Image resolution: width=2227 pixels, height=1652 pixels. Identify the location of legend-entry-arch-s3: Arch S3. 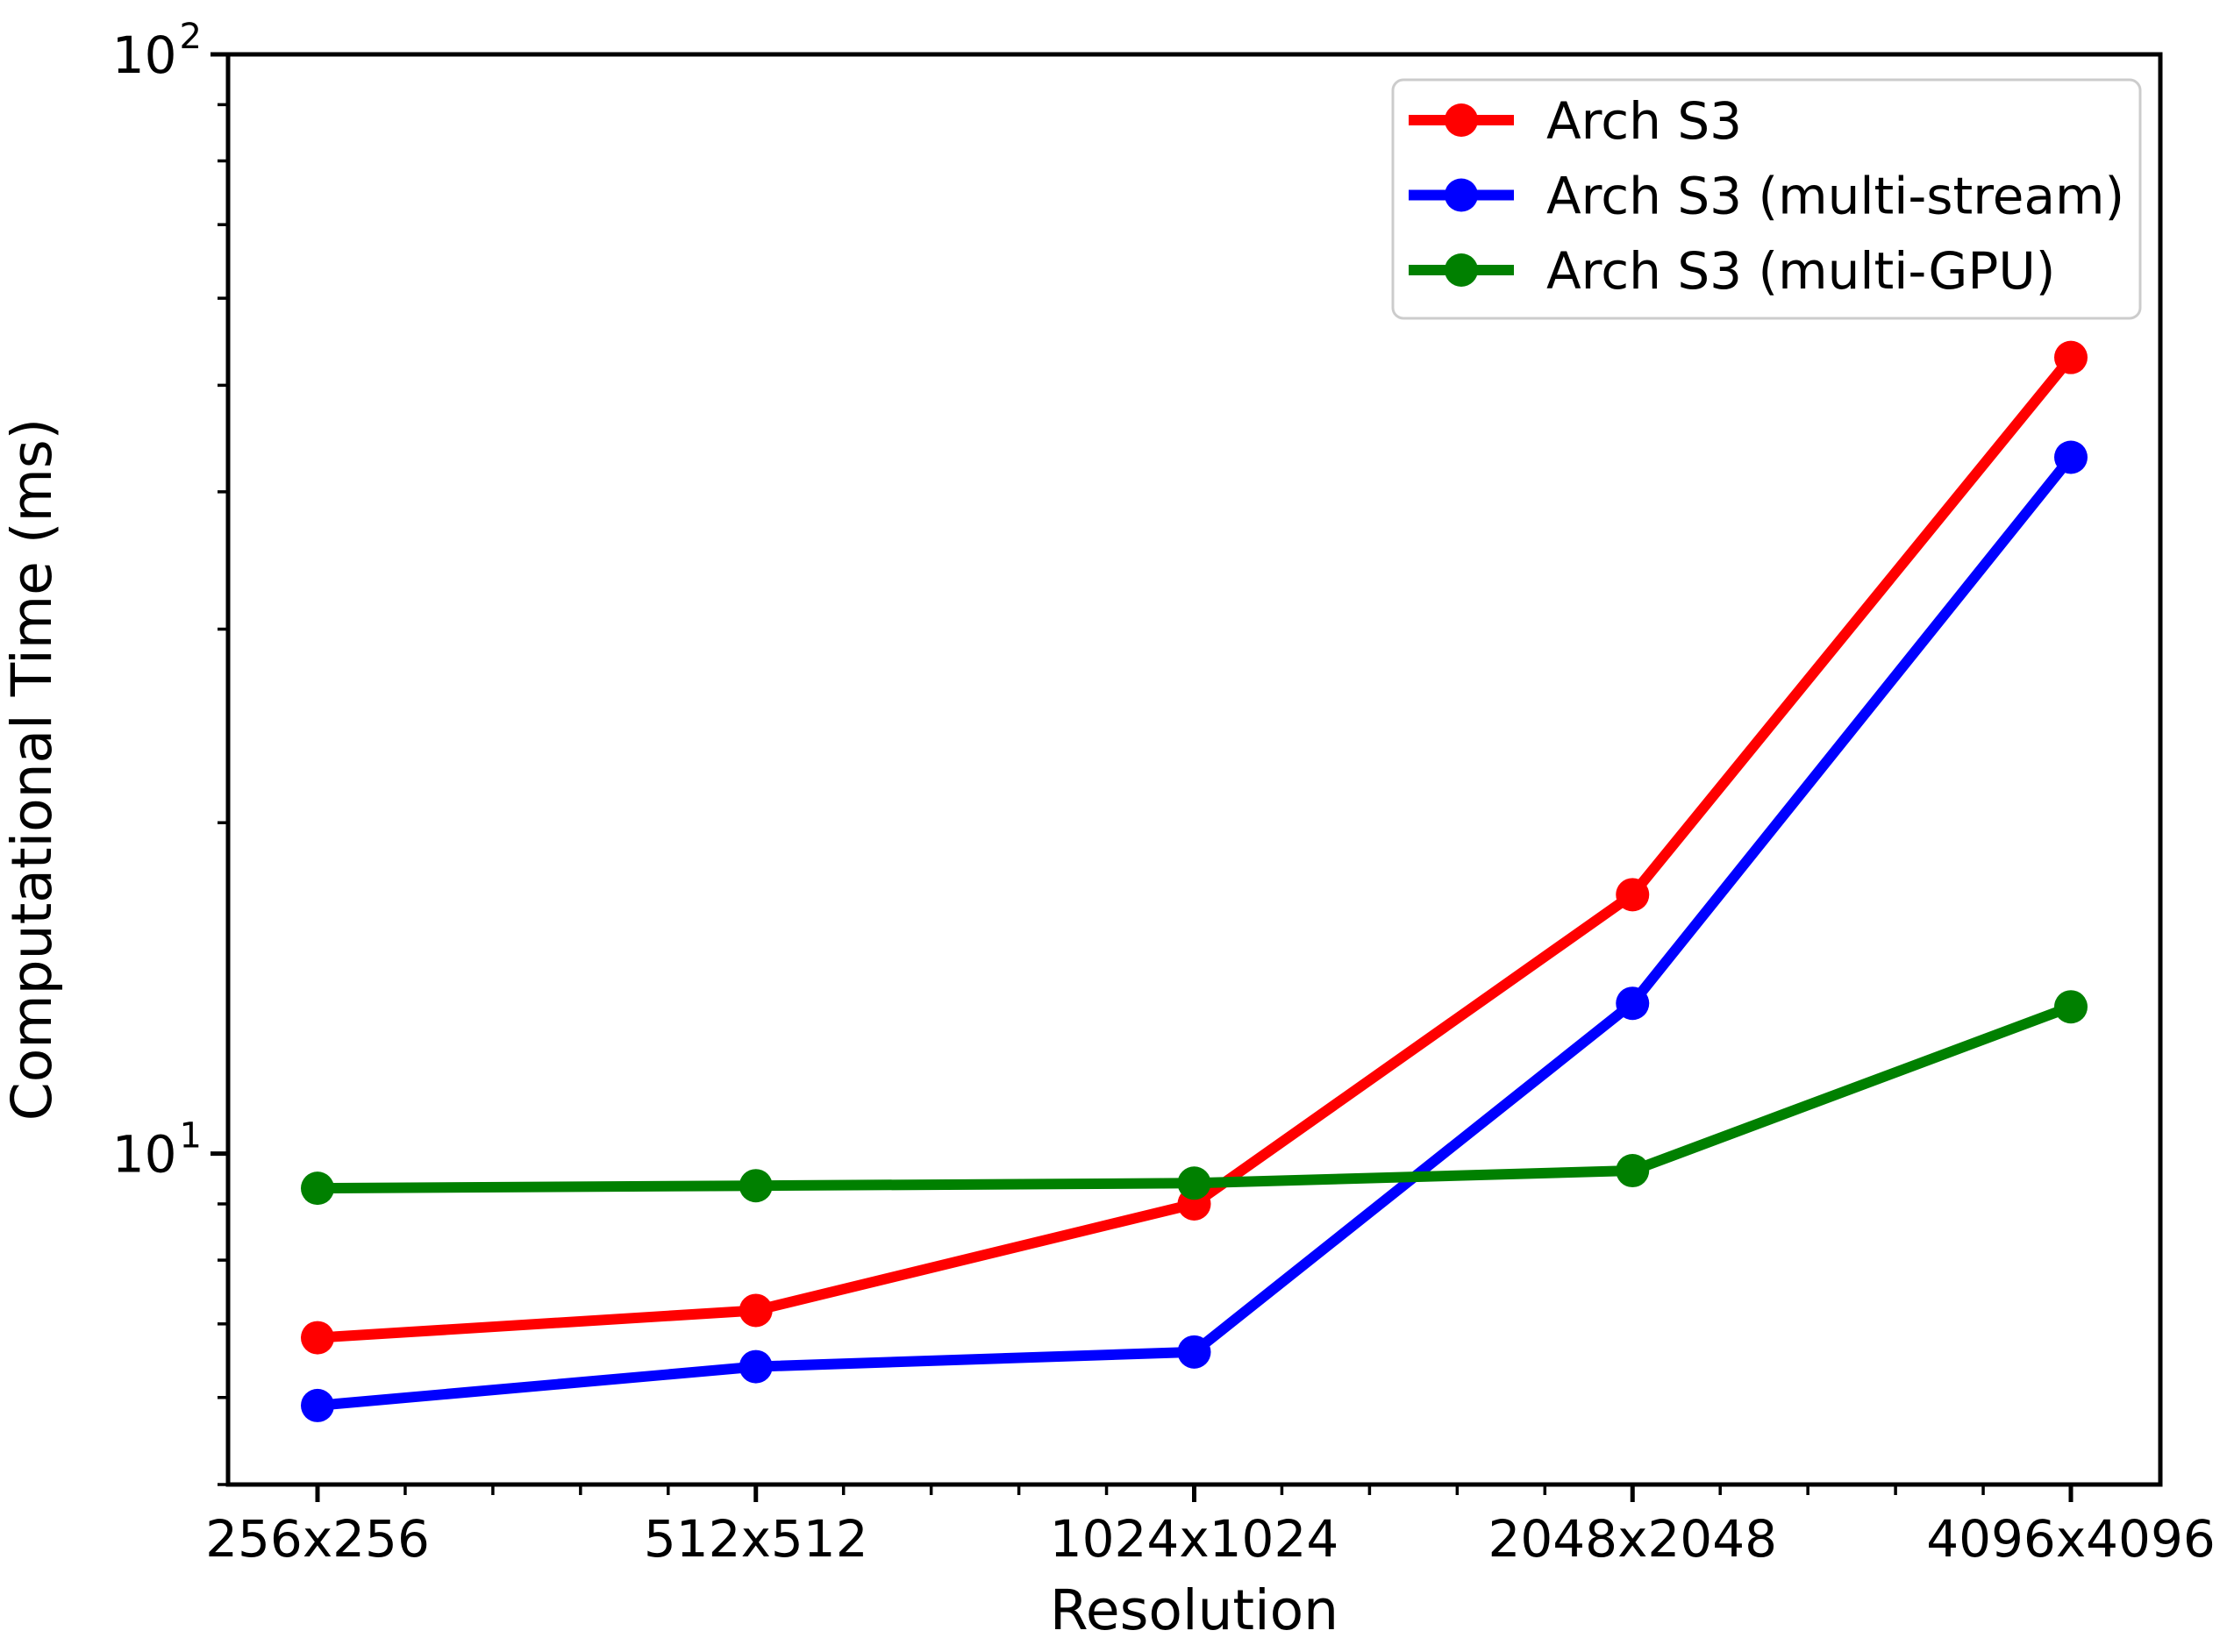
(1575, 121).